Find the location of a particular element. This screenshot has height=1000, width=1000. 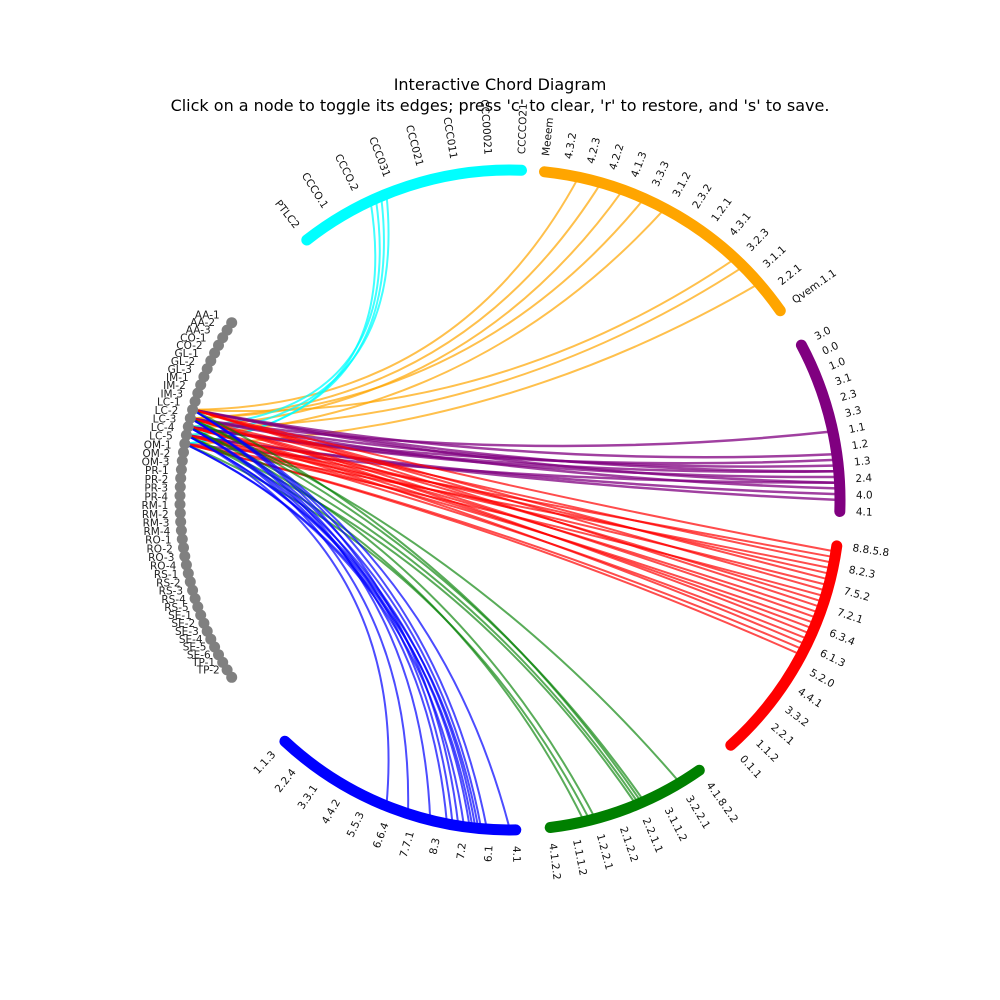

node-lc-1: LC-1 is located at coordinates (178, 406).